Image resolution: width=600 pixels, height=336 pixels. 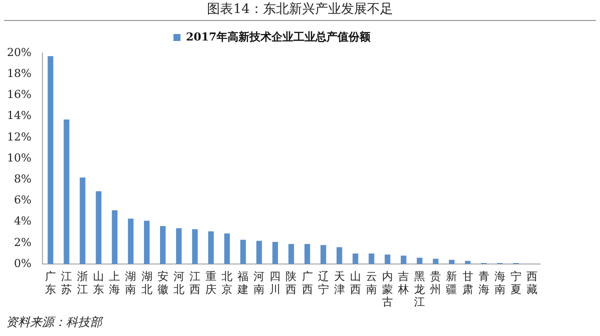 What do you see at coordinates (242, 283) in the screenshot?
I see `x-tick-label: 福建` at bounding box center [242, 283].